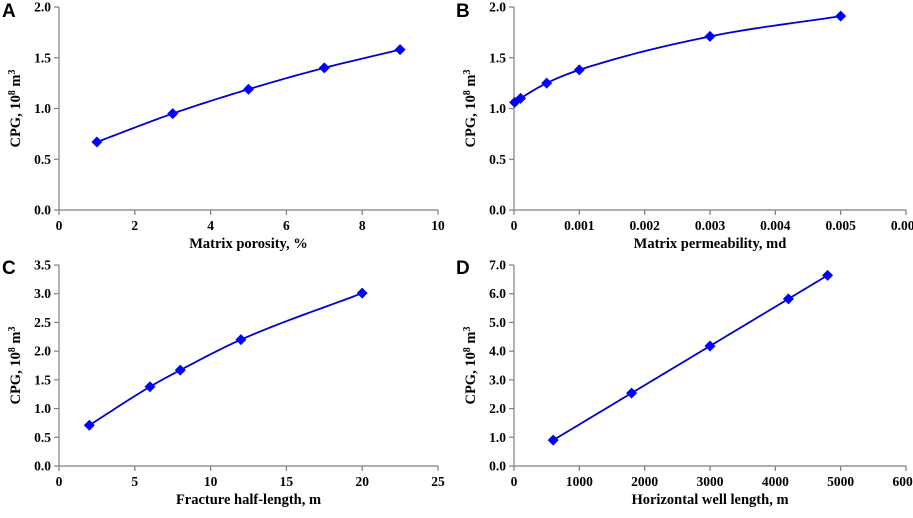  What do you see at coordinates (497, 293) in the screenshot?
I see `y-tick-label: 6.0` at bounding box center [497, 293].